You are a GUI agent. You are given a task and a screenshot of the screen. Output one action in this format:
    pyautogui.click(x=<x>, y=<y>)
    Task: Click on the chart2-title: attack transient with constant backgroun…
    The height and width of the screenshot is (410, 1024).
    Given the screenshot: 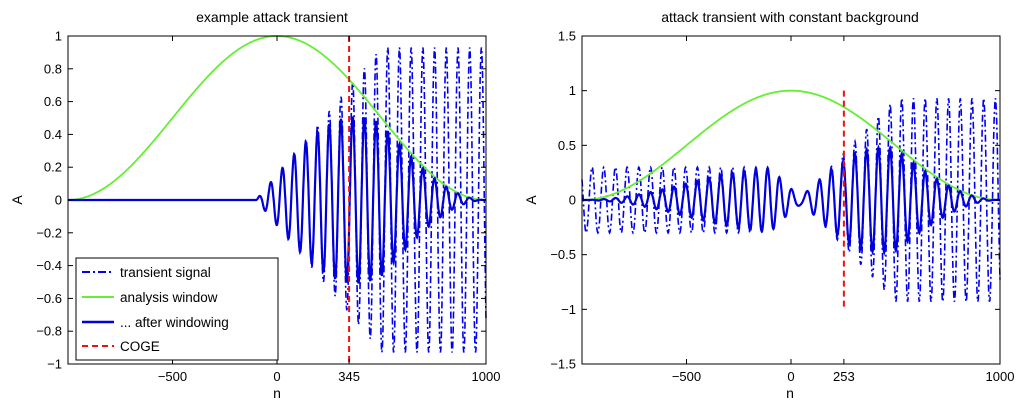 What is the action you would take?
    pyautogui.click(x=790, y=17)
    